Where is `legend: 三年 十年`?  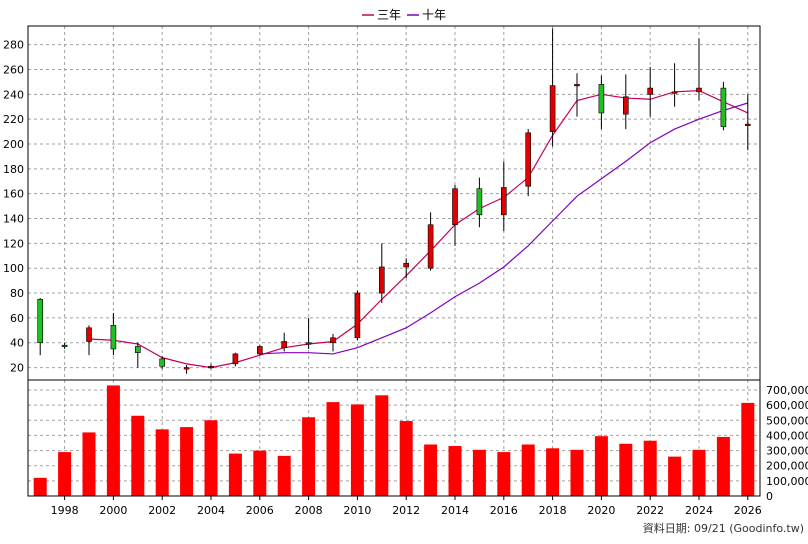 legend: 三年 十年 is located at coordinates (404, 15).